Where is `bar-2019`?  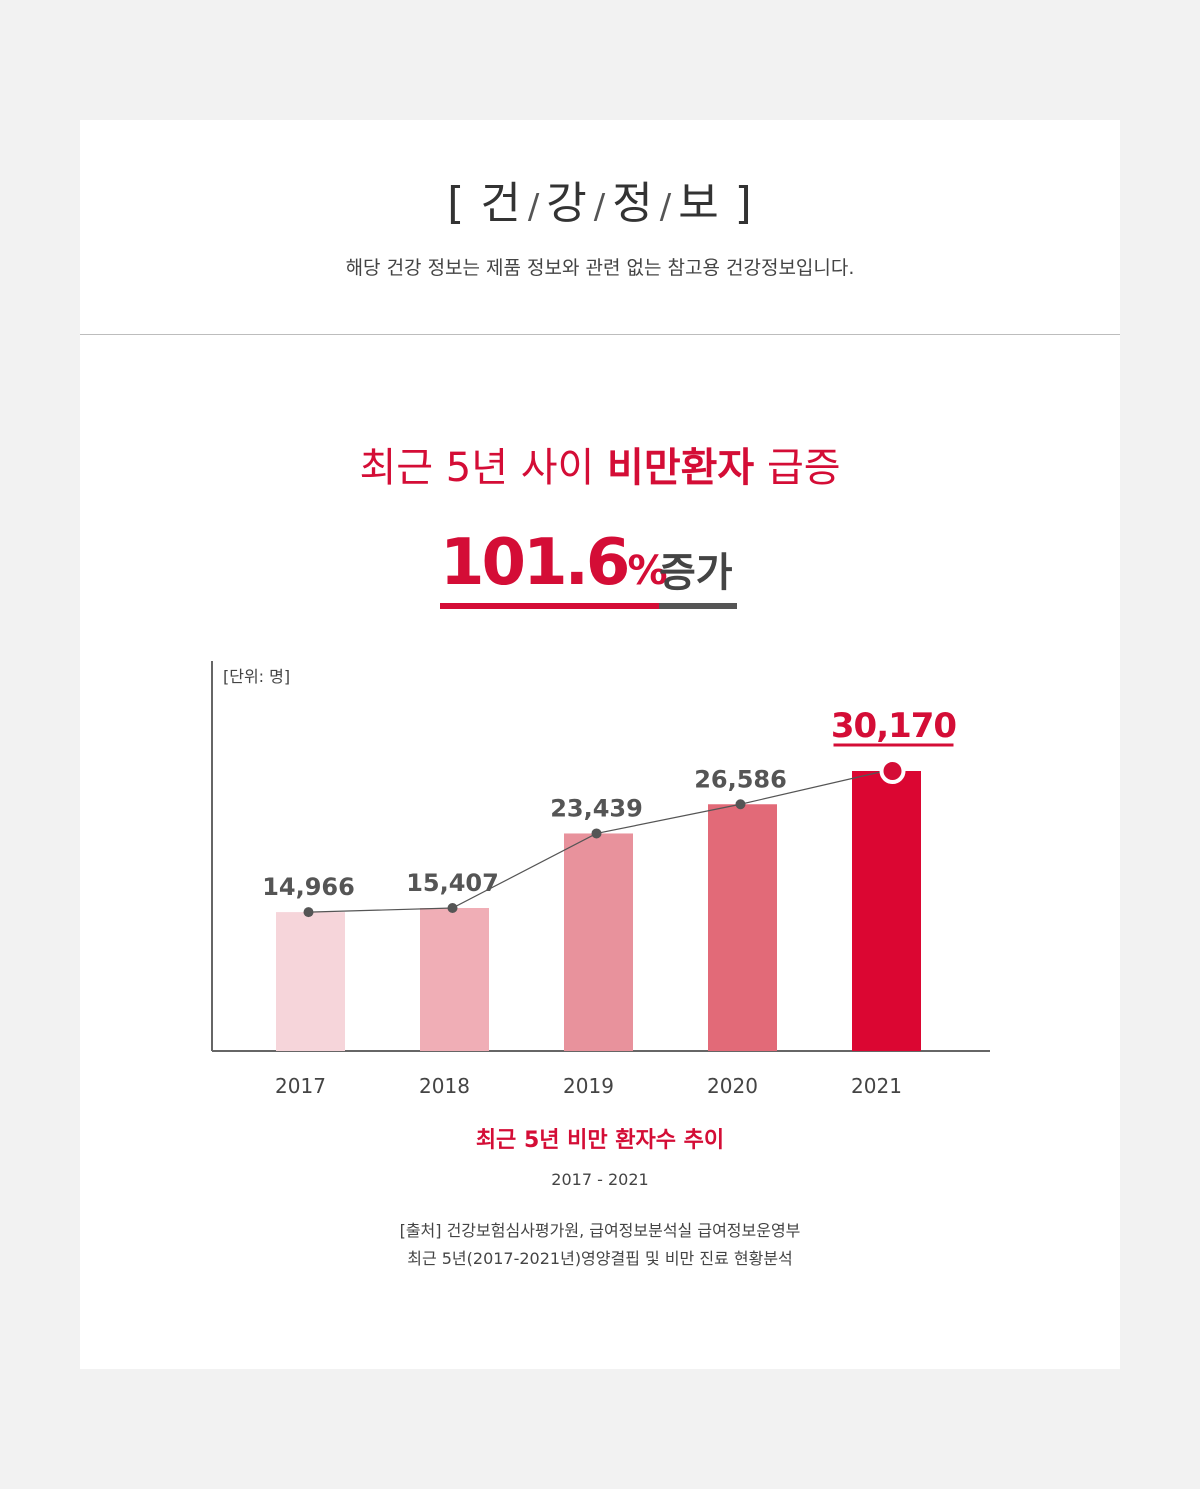 bar-2019 is located at coordinates (598, 942).